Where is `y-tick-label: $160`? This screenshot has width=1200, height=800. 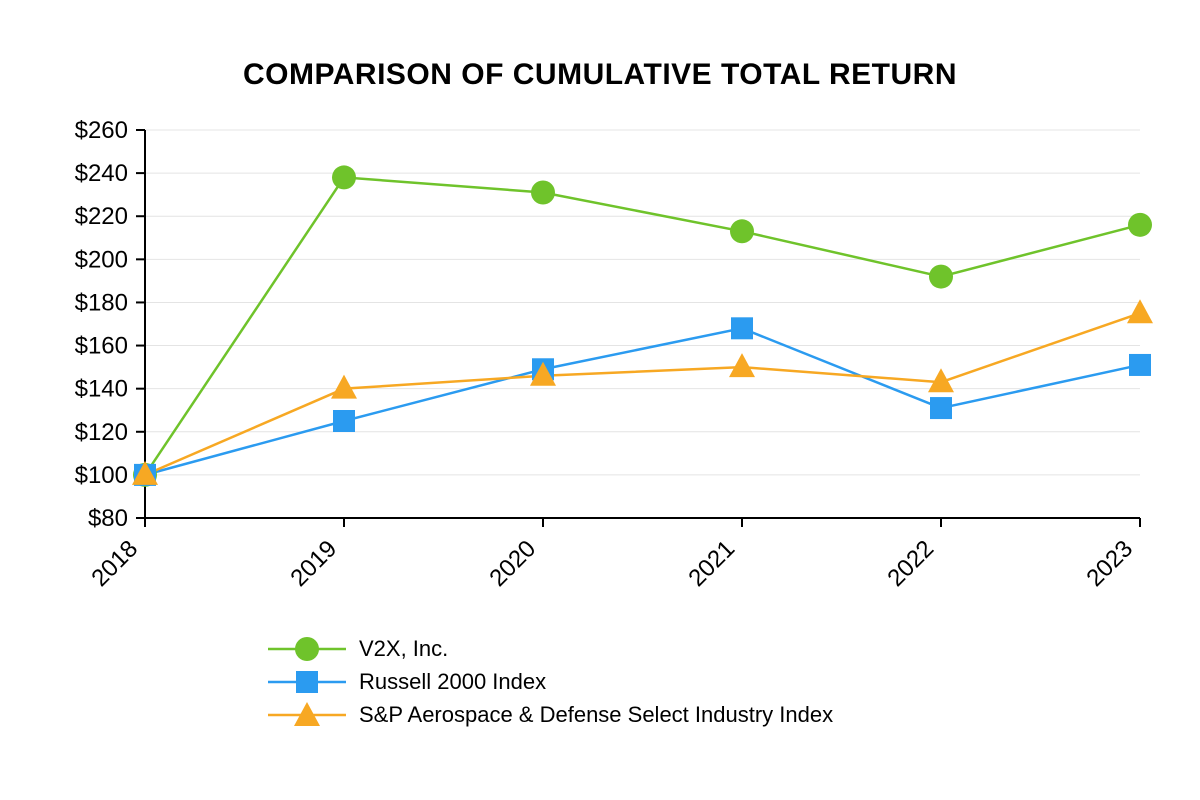 y-tick-label: $160 is located at coordinates (101, 346).